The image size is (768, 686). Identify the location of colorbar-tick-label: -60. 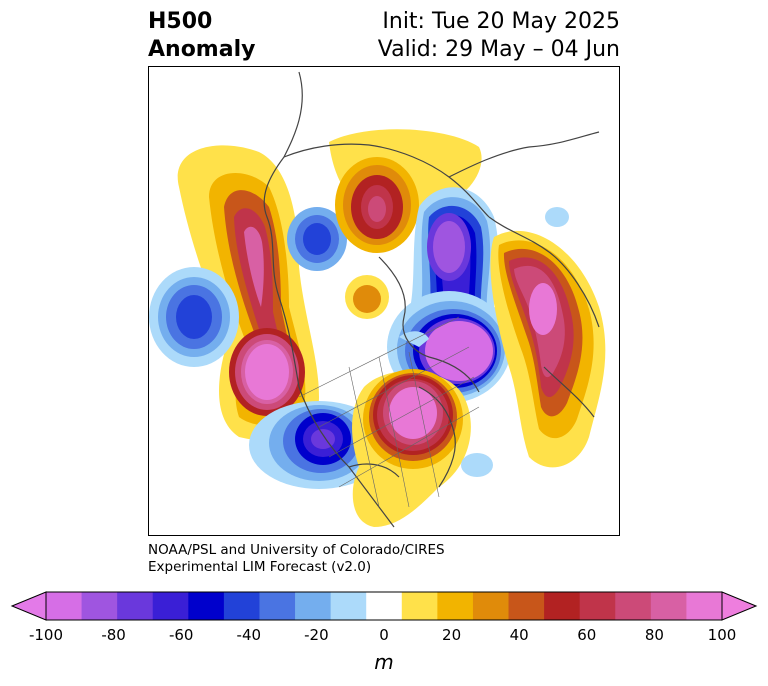
(181, 635).